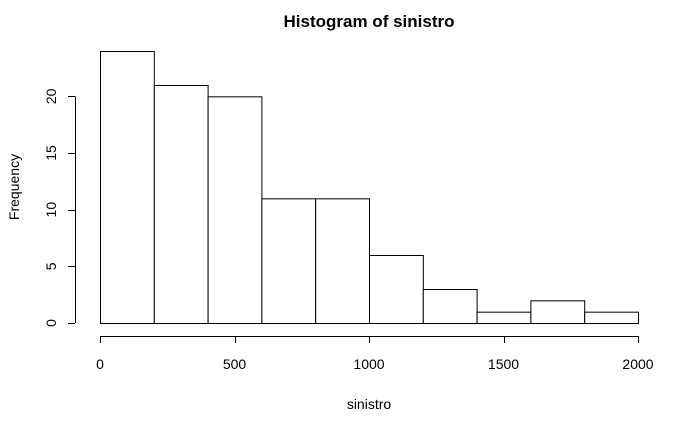 Image resolution: width=700 pixels, height=432 pixels. Describe the element at coordinates (637, 364) in the screenshot. I see `x-tick-label: 2000` at that location.